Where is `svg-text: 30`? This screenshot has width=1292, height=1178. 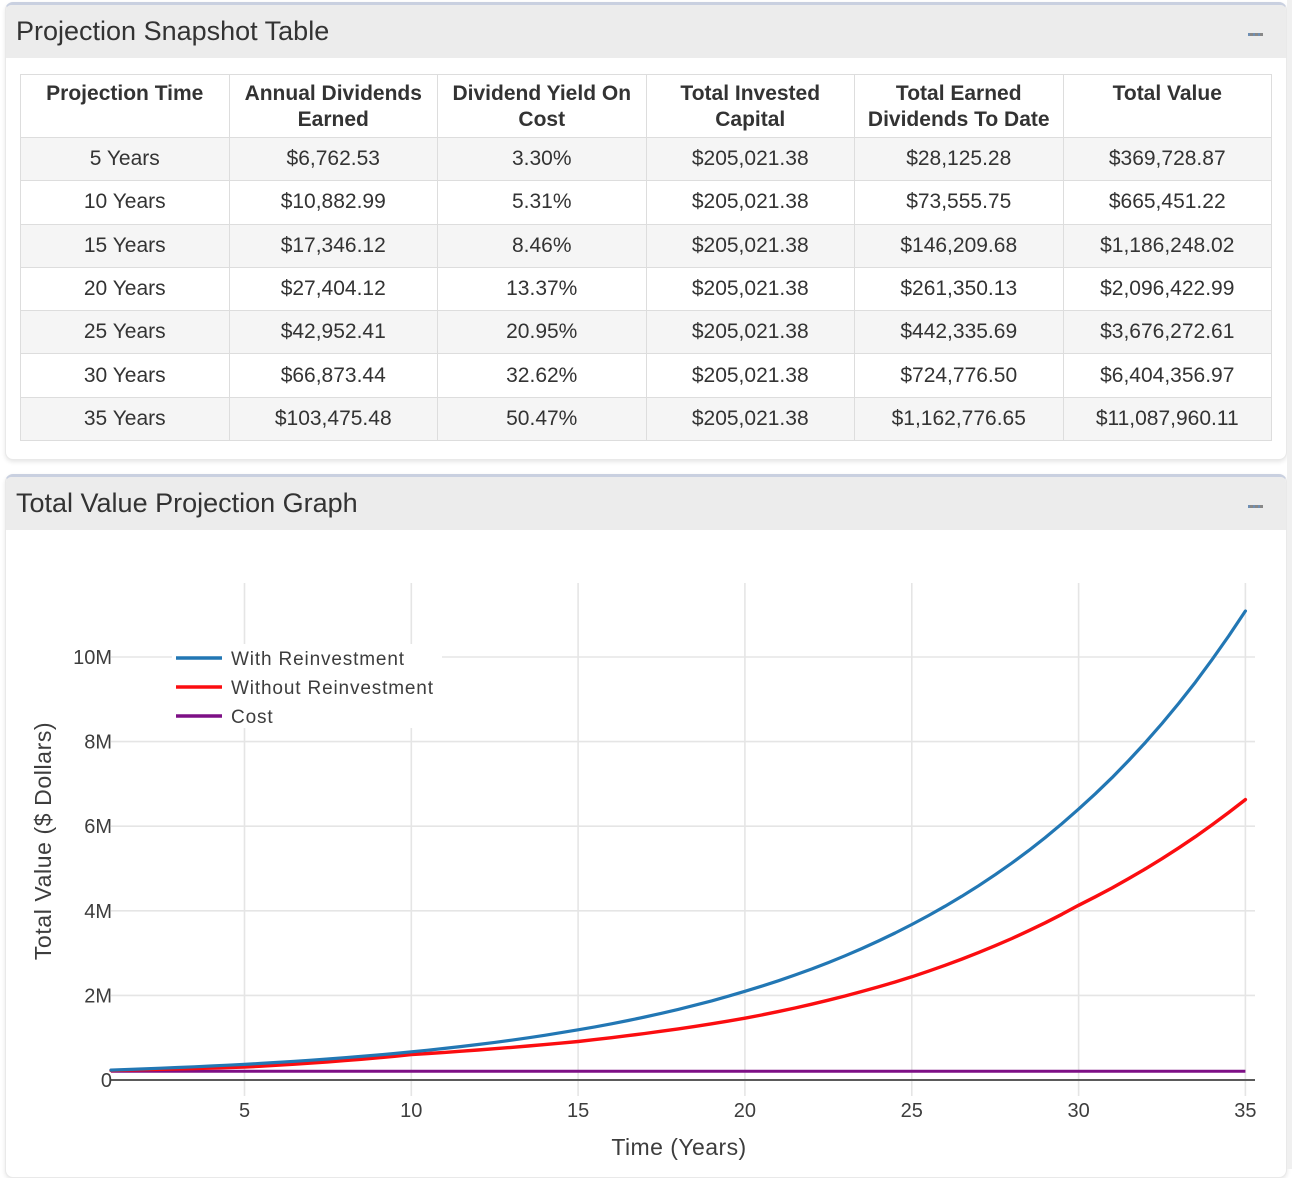 svg-text: 30 is located at coordinates (1078, 1111).